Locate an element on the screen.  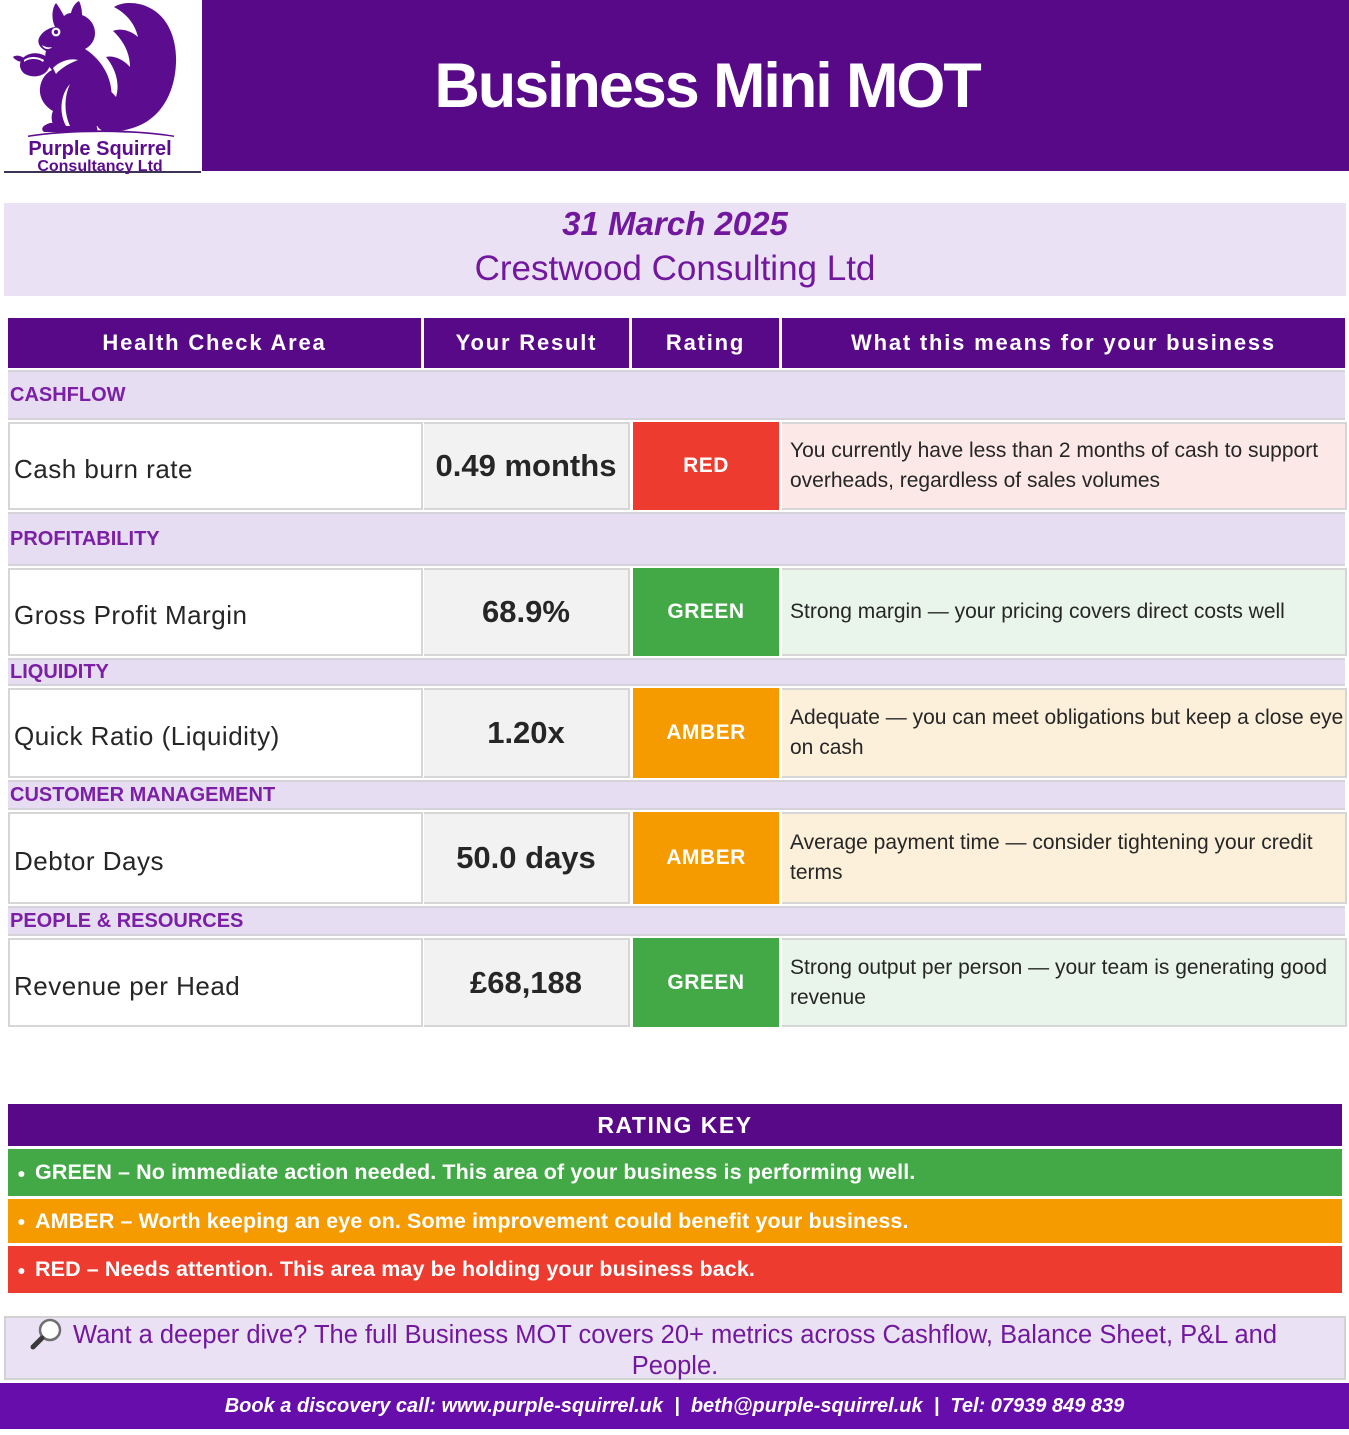
svg-text: Consultancy Ltd is located at coordinates (99, 166).